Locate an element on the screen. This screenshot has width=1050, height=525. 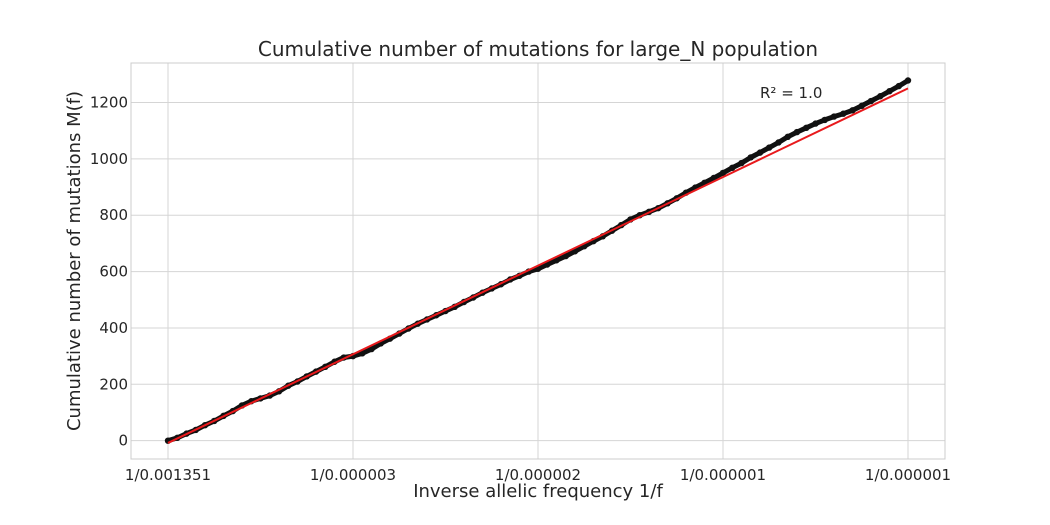
y-axis-label: Cumulative number of mutations M(f) is located at coordinates (74, 261).